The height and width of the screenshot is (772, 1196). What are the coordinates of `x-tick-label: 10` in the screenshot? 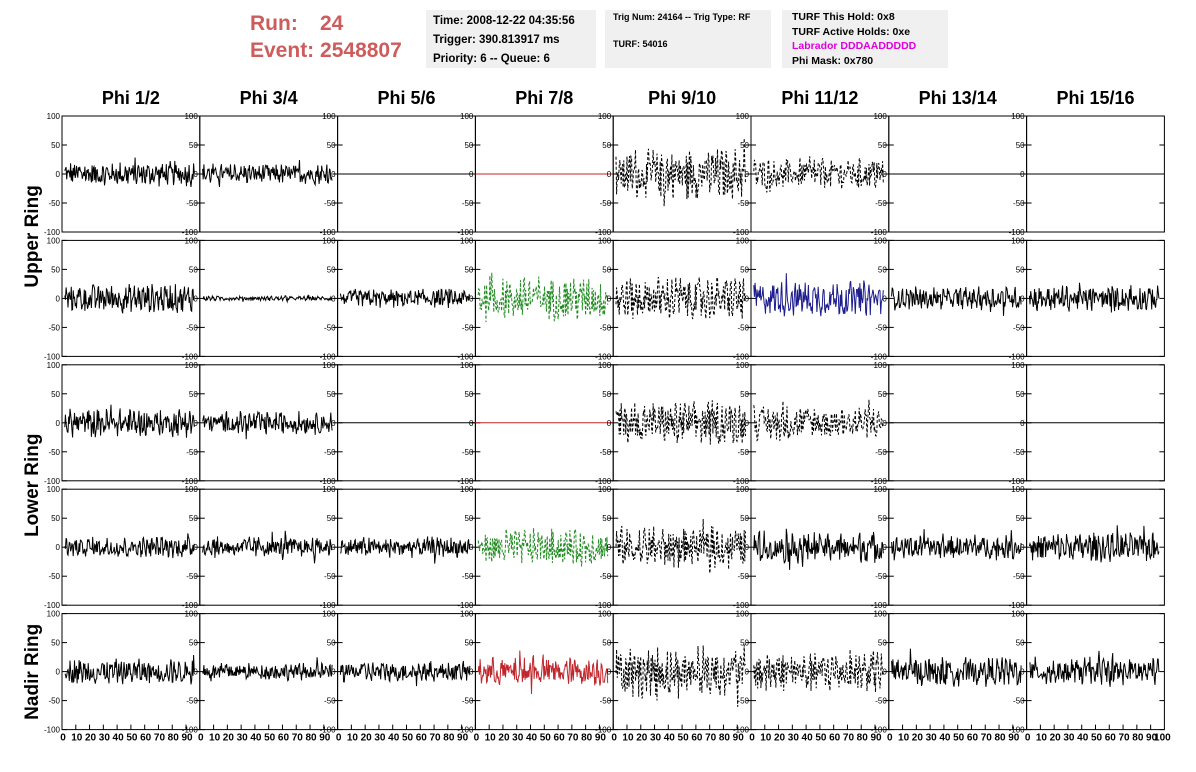 It's located at (628, 738).